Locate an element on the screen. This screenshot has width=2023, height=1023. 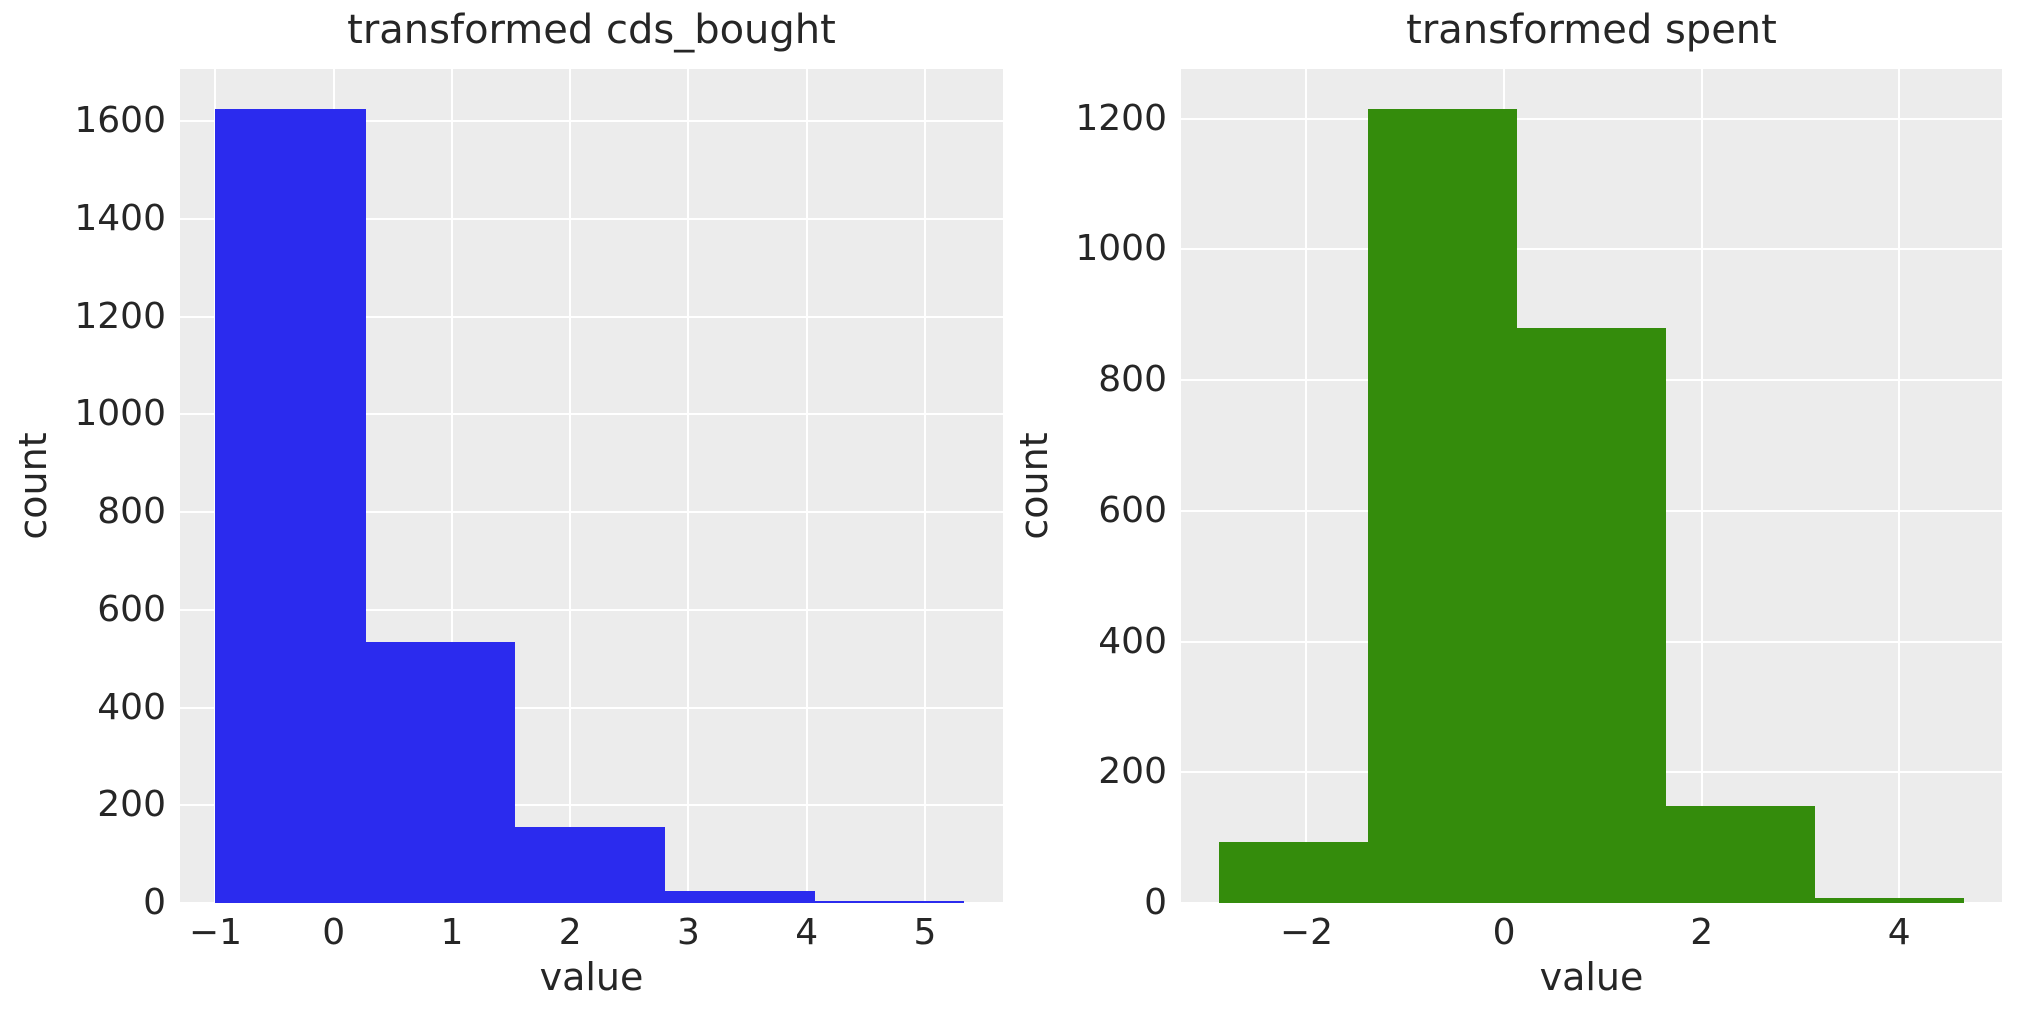
chart-title: transformed spent is located at coordinates (1591, 30).